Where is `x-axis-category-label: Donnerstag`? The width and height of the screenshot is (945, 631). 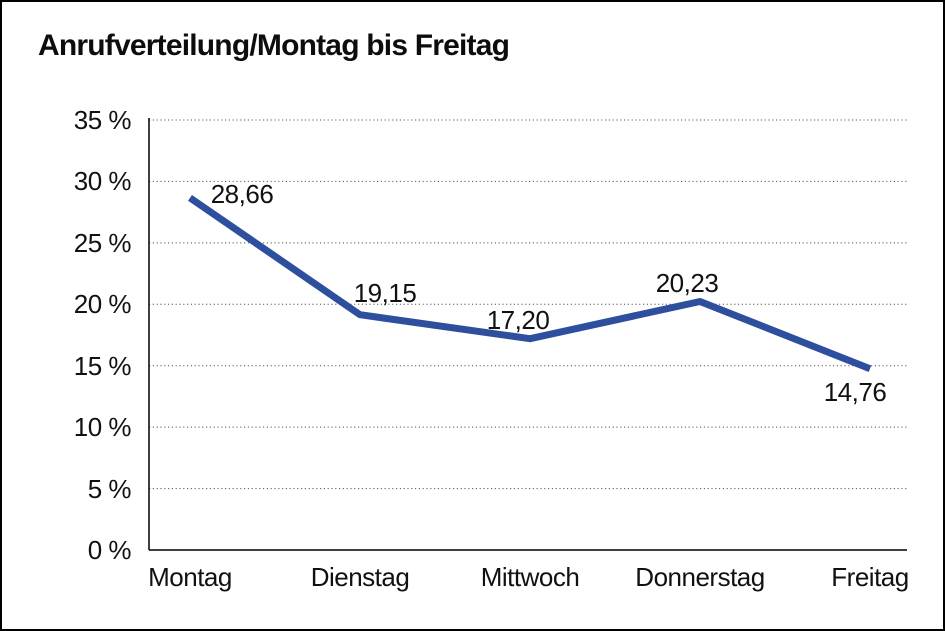 x-axis-category-label: Donnerstag is located at coordinates (700, 577).